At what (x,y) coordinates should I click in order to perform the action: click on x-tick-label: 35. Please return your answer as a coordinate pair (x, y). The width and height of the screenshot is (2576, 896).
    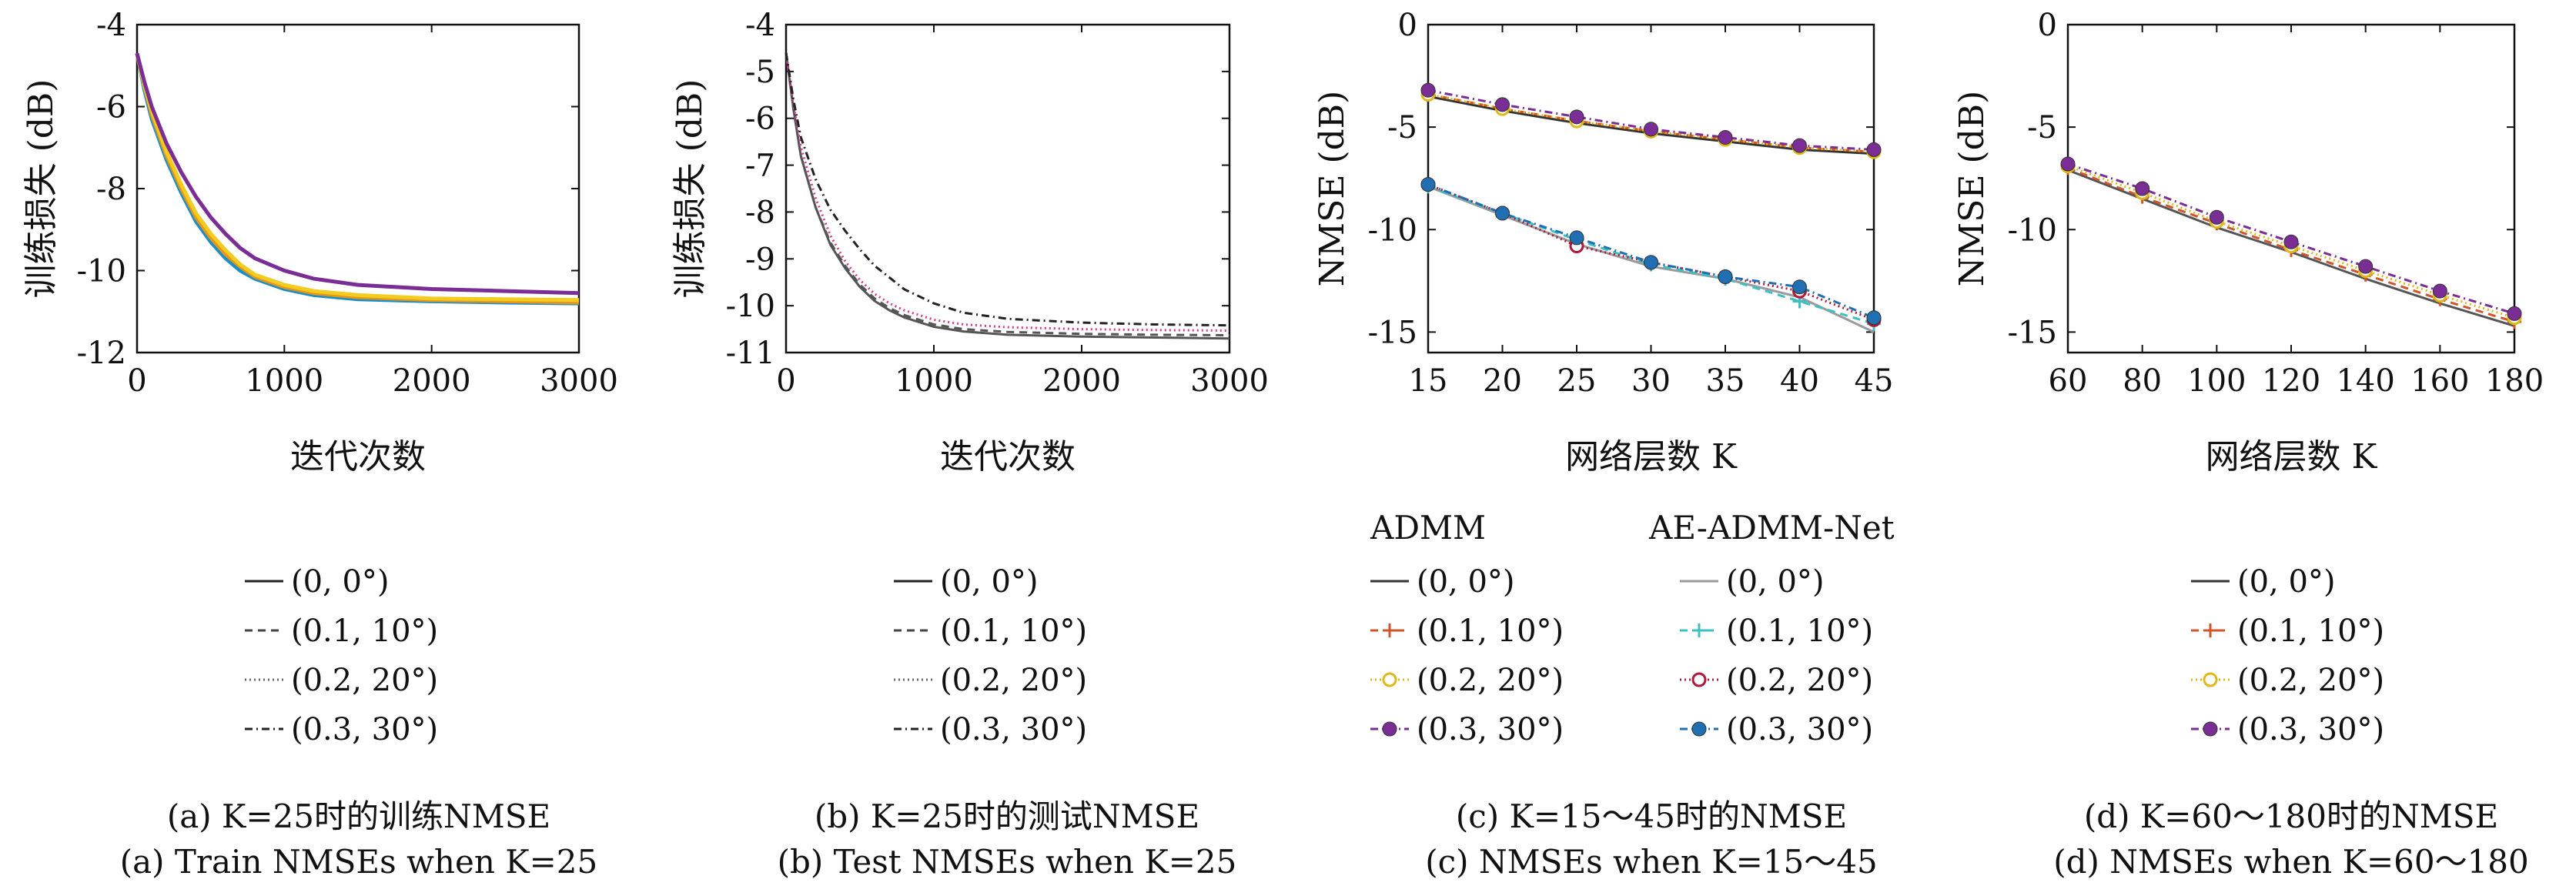
    Looking at the image, I should click on (1726, 381).